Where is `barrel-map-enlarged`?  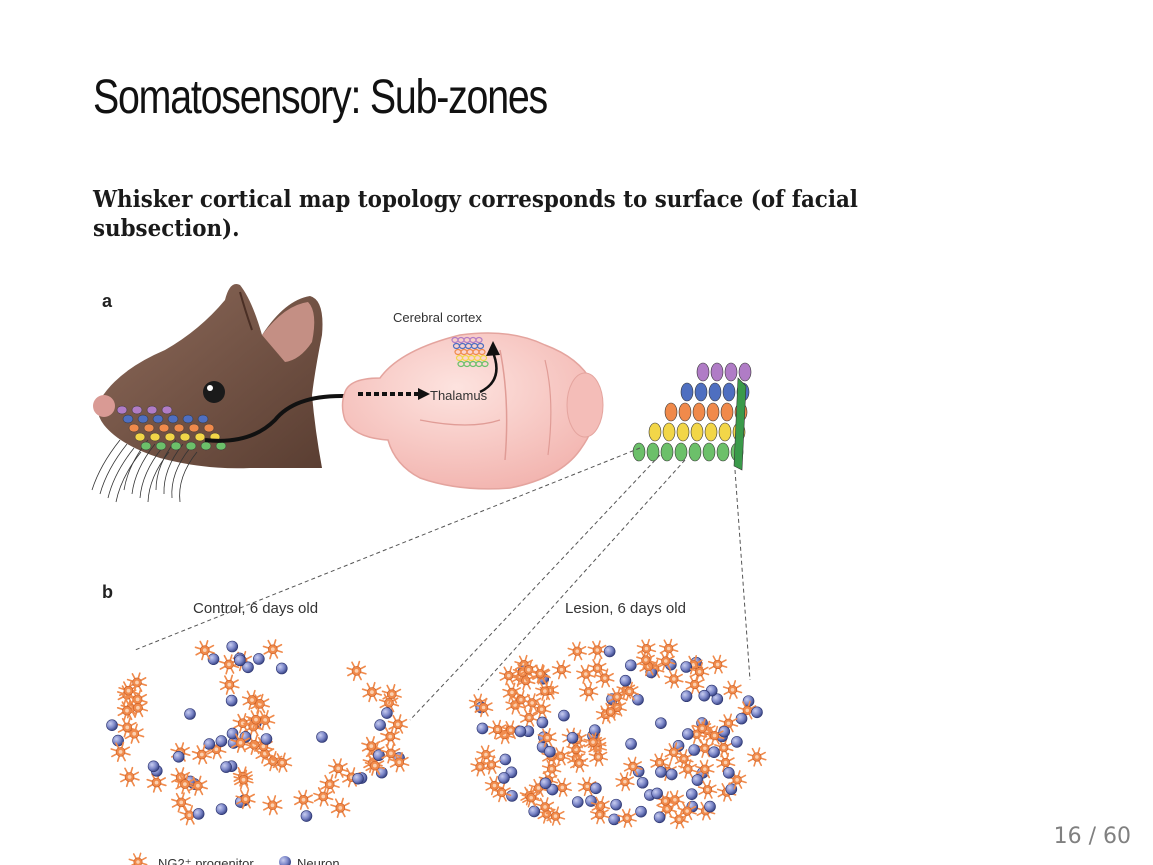 barrel-map-enlarged is located at coordinates (692, 416).